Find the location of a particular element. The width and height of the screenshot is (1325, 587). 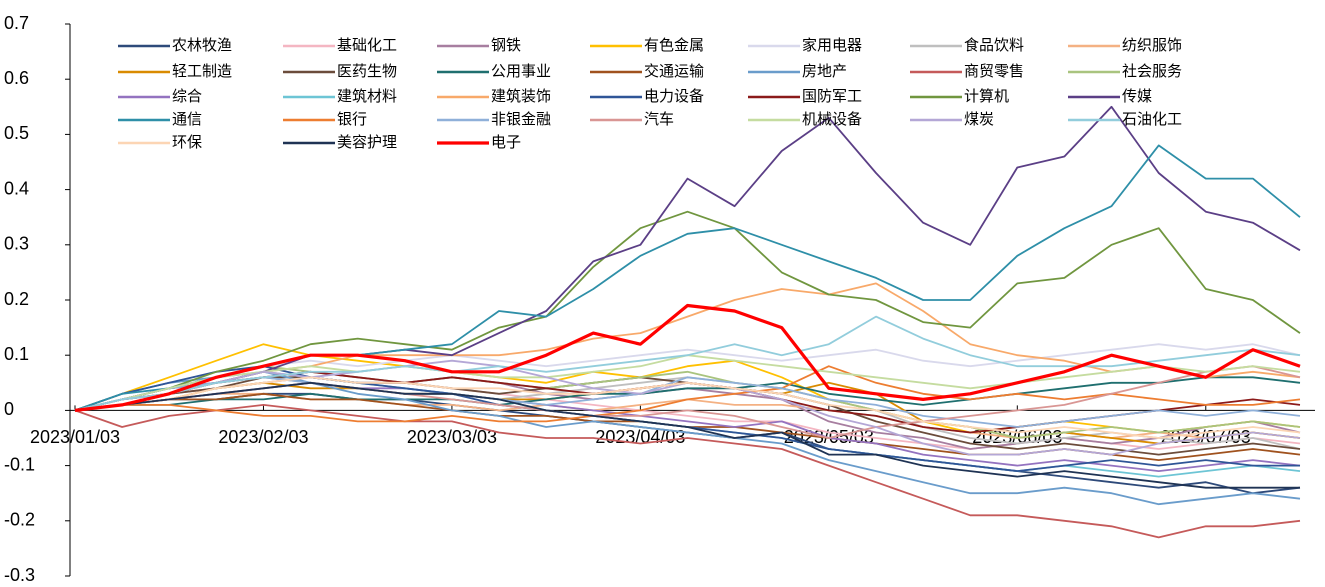

y-tick-label: 0.3 is located at coordinates (16, 244).